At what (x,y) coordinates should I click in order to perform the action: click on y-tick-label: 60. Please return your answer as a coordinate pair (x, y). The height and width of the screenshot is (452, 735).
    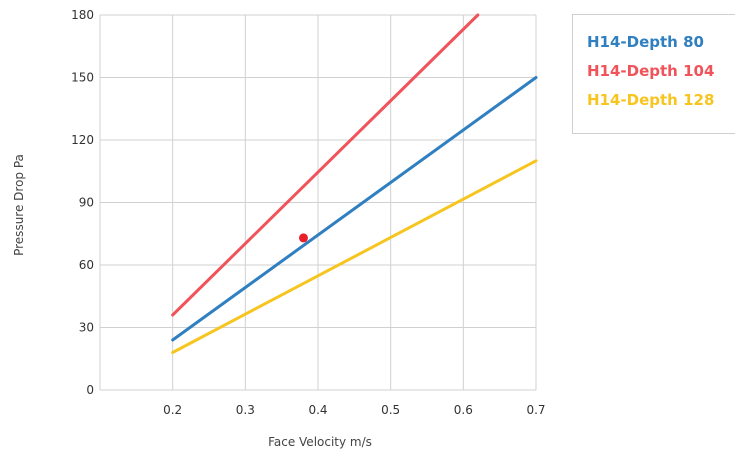
    Looking at the image, I should click on (86, 265).